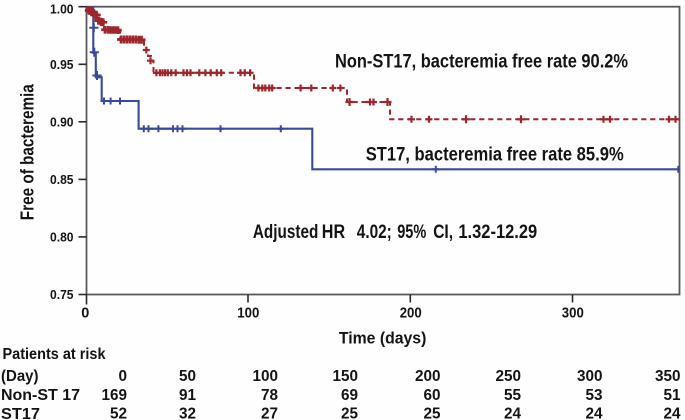 This screenshot has height=420, width=685. Describe the element at coordinates (431, 395) in the screenshot. I see `svg-text: 60` at that location.